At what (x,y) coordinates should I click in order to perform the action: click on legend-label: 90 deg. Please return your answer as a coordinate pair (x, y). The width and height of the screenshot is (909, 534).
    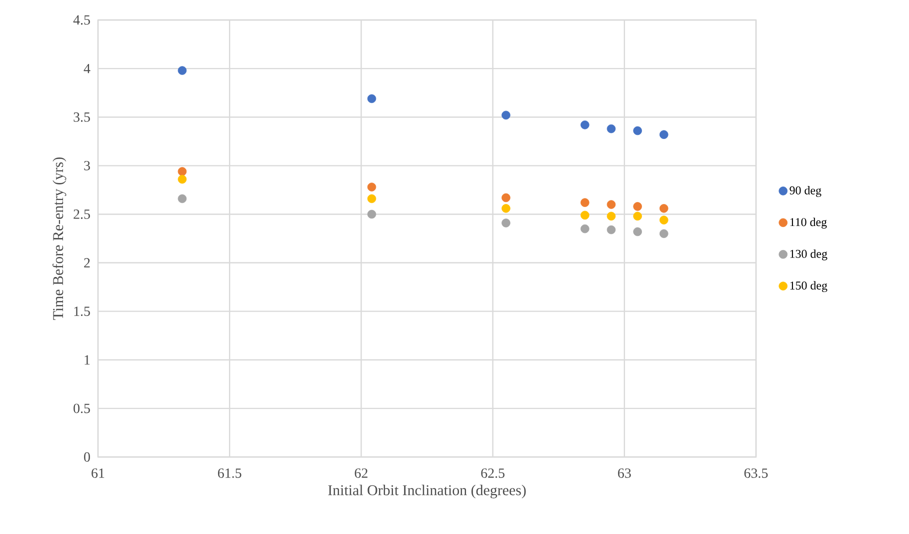
    Looking at the image, I should click on (806, 191).